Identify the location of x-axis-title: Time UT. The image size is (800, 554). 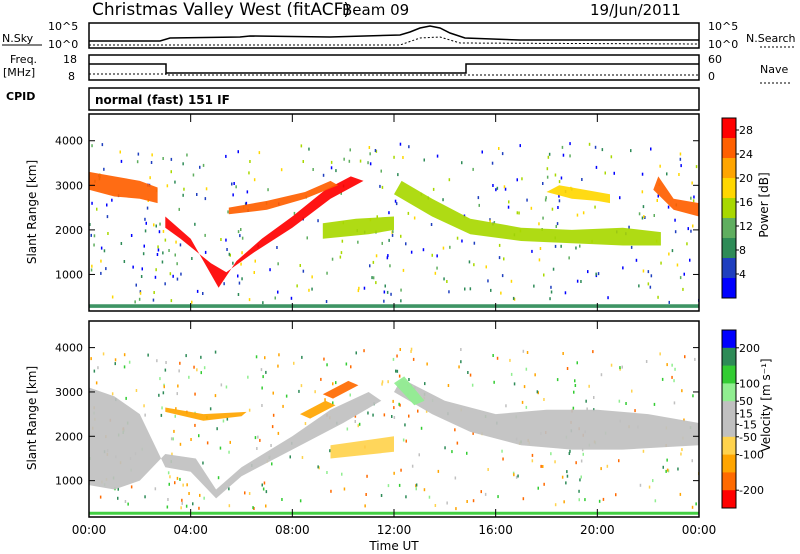
(393, 546).